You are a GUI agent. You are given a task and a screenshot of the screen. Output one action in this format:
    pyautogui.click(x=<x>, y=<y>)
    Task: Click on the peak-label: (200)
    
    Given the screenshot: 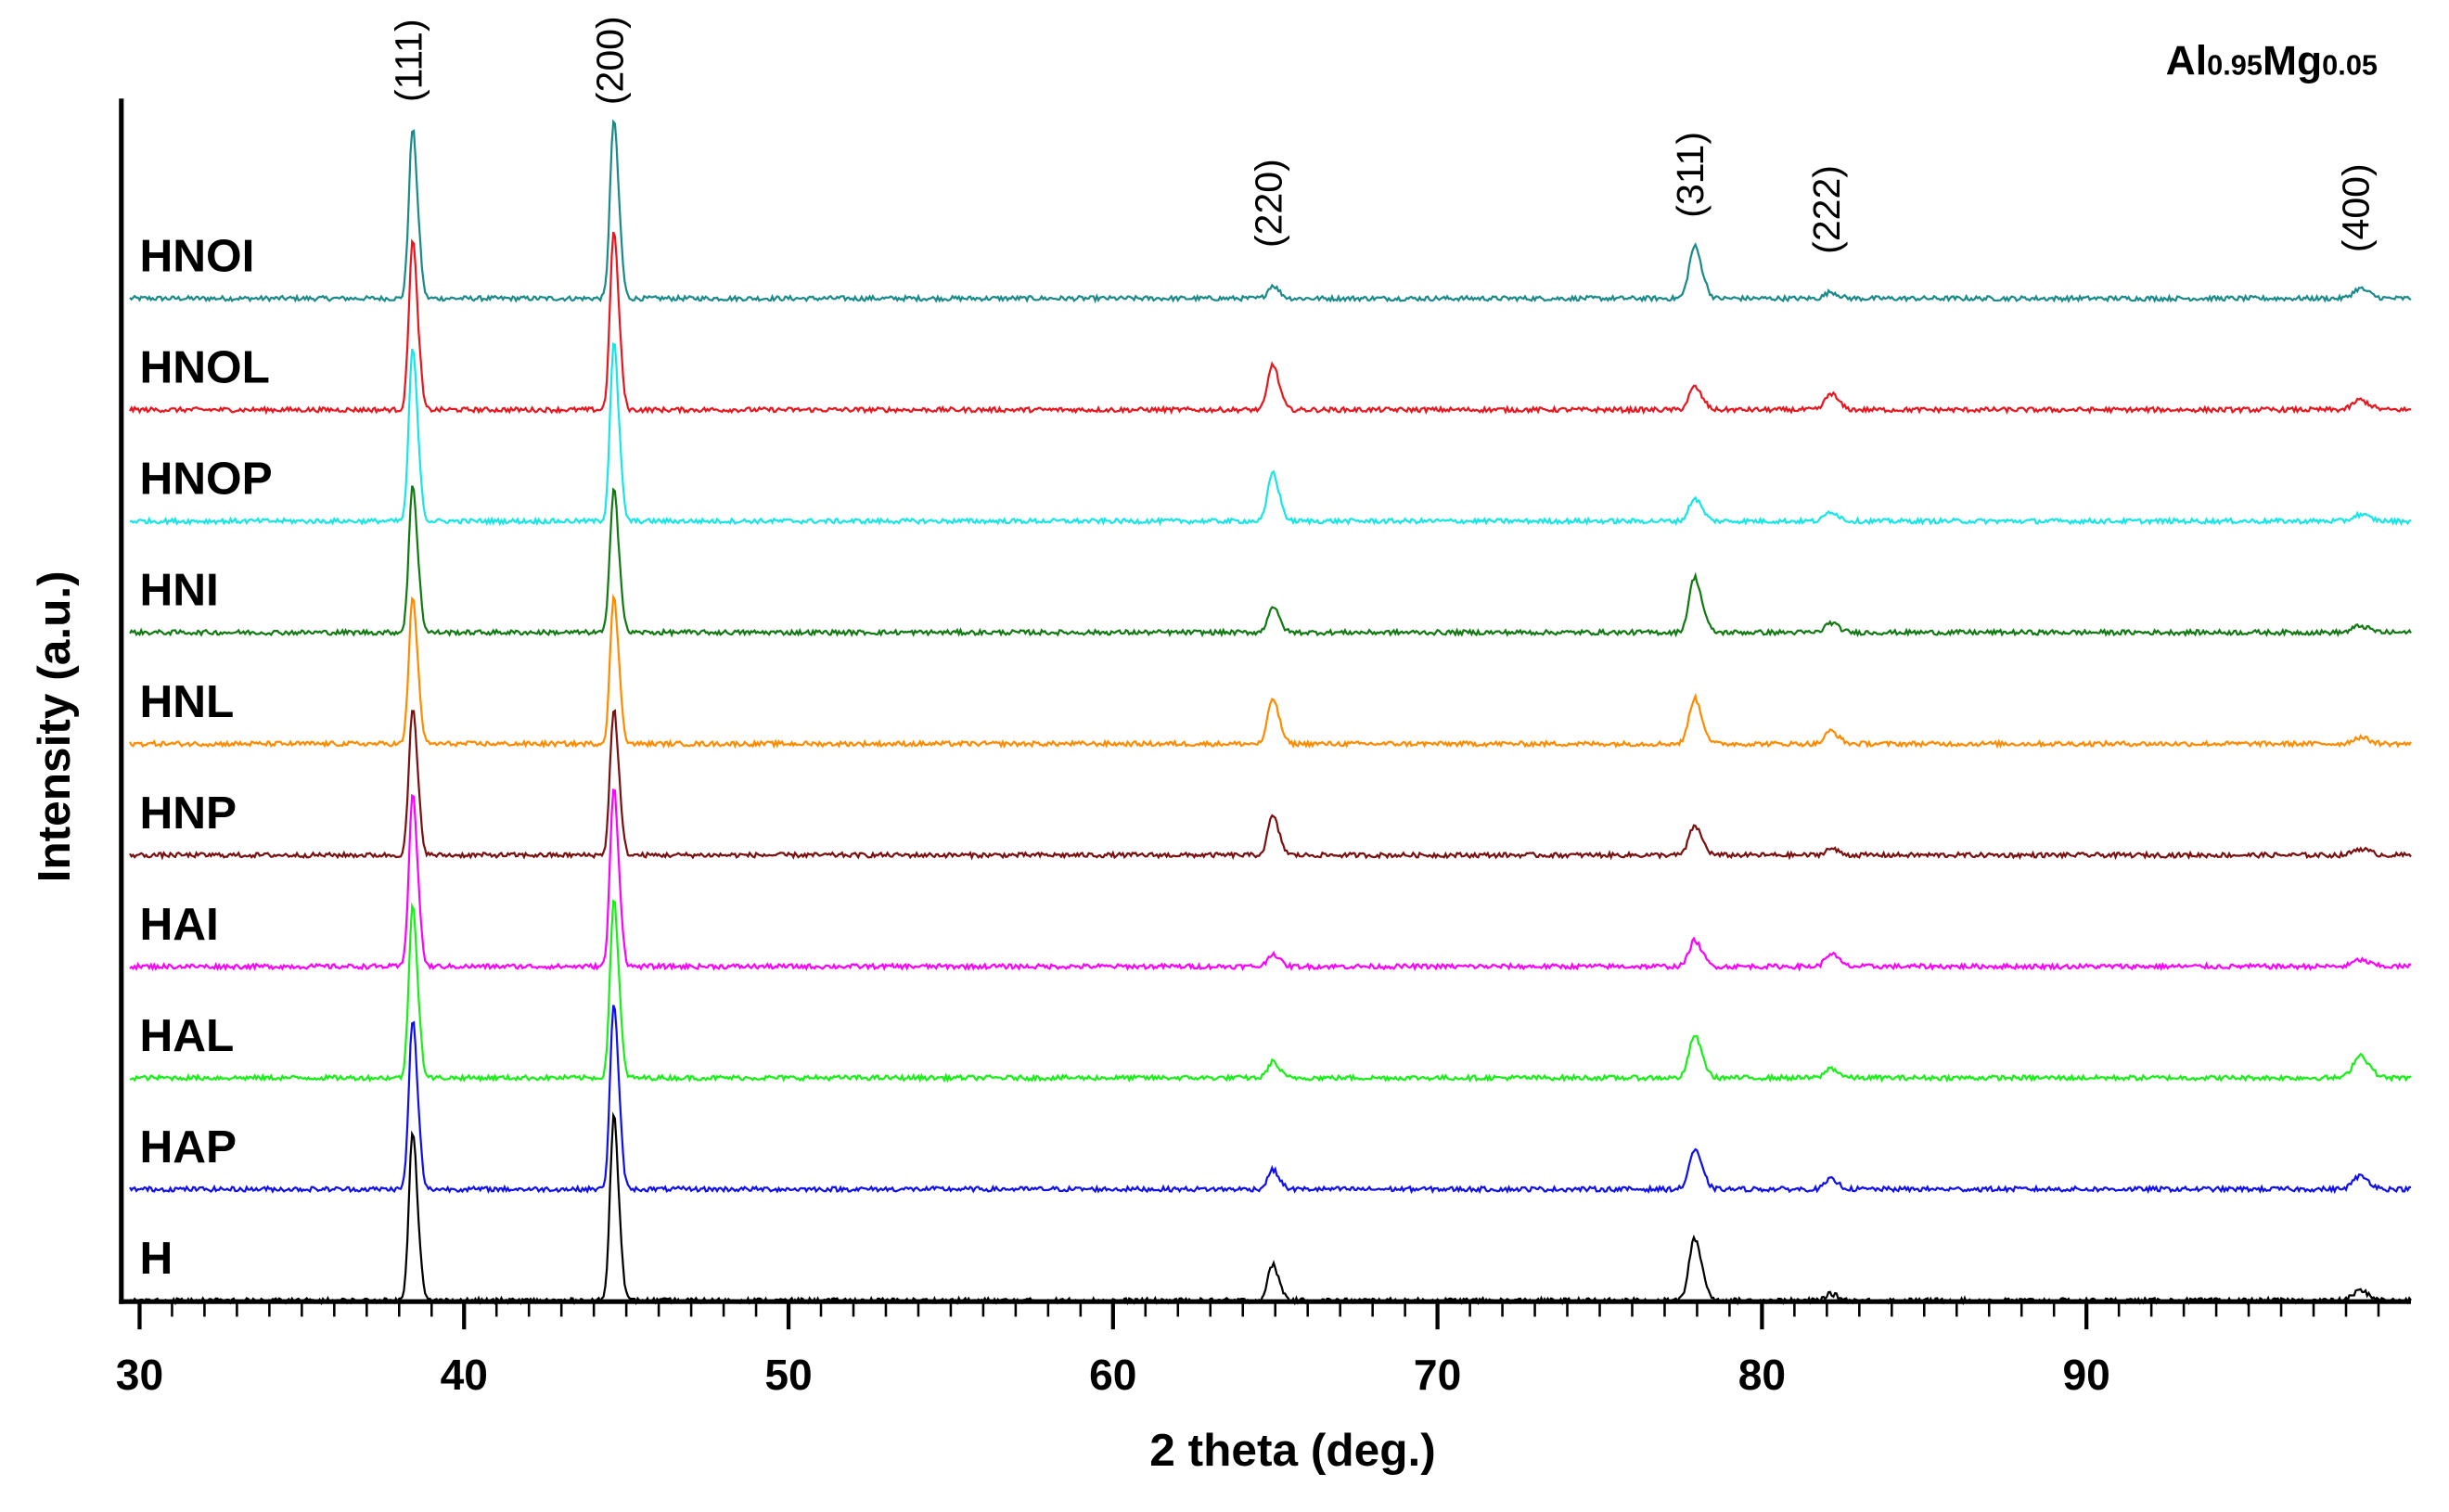 What is the action you would take?
    pyautogui.click(x=609, y=60)
    